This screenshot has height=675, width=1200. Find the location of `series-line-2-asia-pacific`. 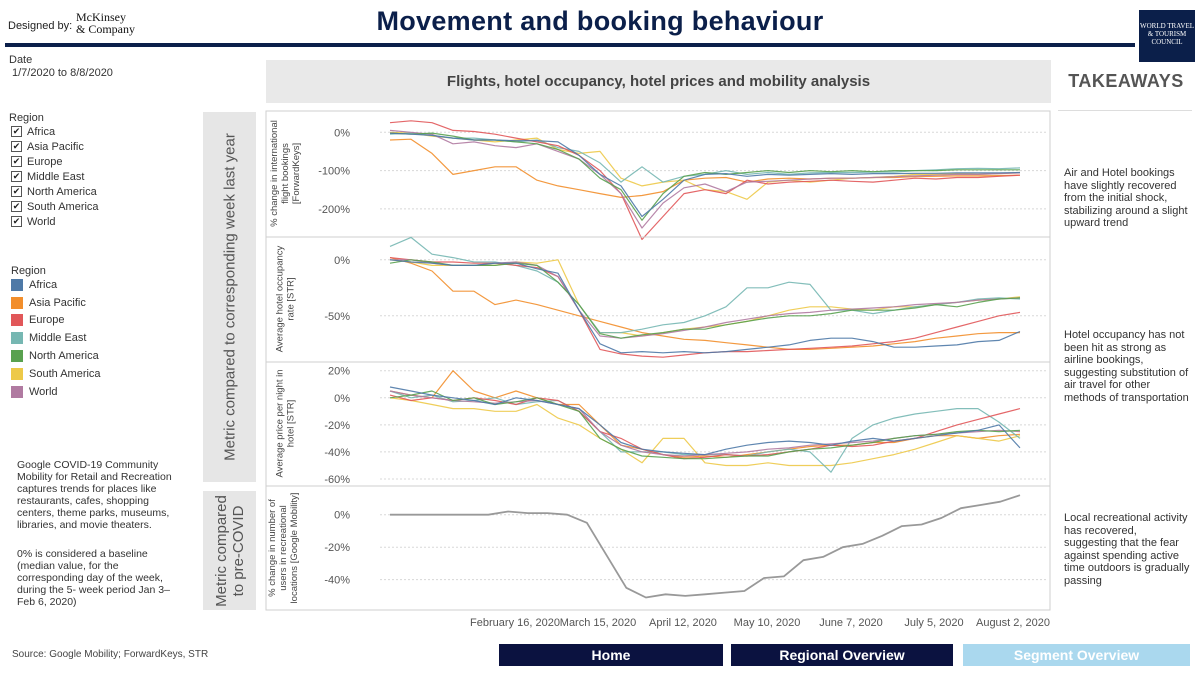

series-line-2-asia-pacific is located at coordinates (704, 303).